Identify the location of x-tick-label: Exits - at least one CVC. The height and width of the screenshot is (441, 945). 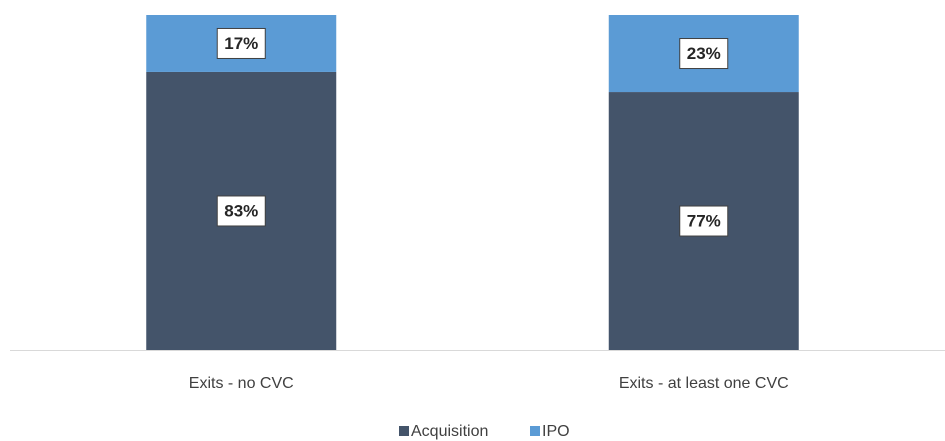
(704, 383).